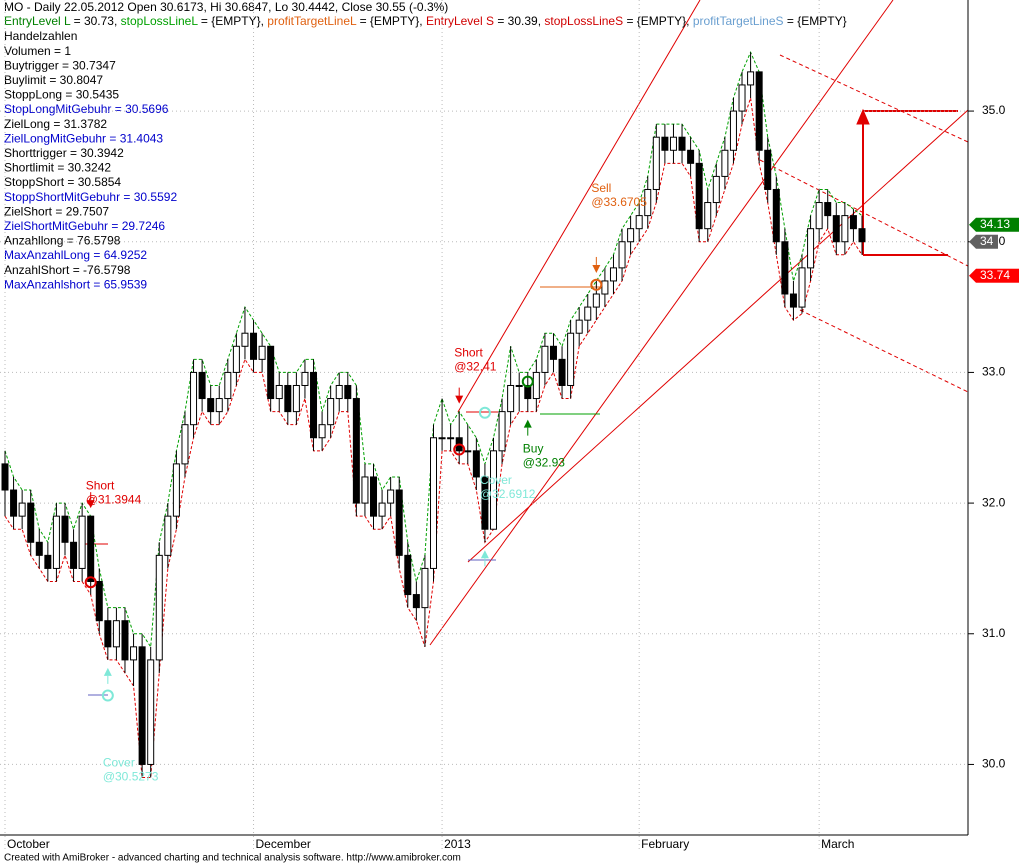 This screenshot has height=865, width=1028. Describe the element at coordinates (579, 206) in the screenshot. I see `channel-line` at that location.